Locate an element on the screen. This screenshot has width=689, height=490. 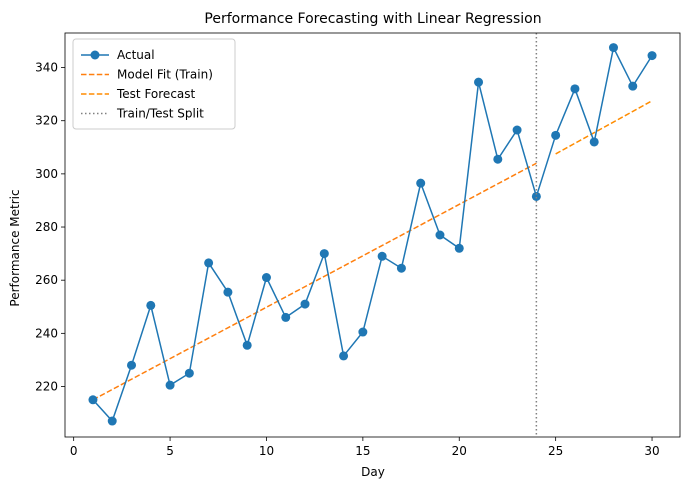
legend-label: Train/Test Split is located at coordinates (160, 114).